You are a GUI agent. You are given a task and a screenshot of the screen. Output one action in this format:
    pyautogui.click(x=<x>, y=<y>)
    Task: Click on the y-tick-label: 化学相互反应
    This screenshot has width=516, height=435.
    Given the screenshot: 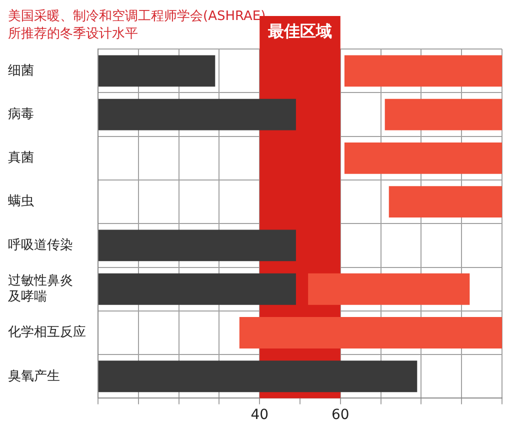 What is the action you would take?
    pyautogui.click(x=47, y=332)
    